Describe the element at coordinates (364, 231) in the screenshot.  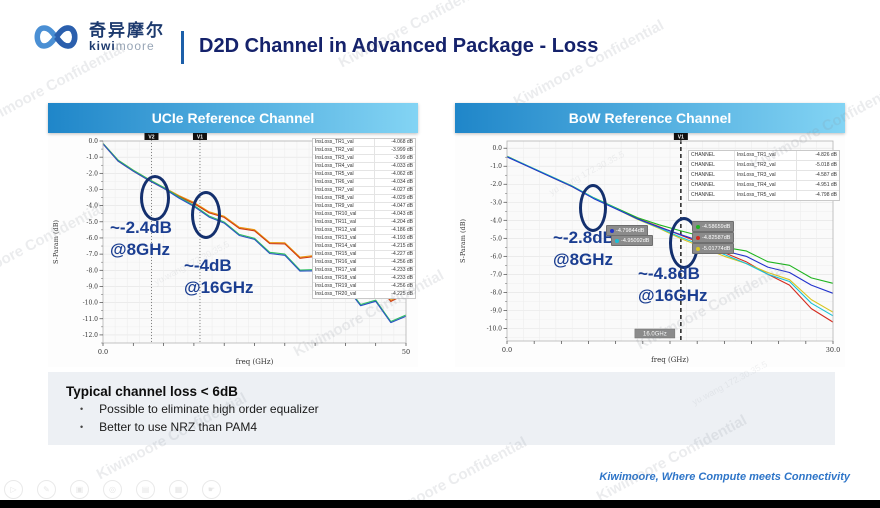
I see `table-row: InsLoss_TR12_val -4.186 dB` at that location.